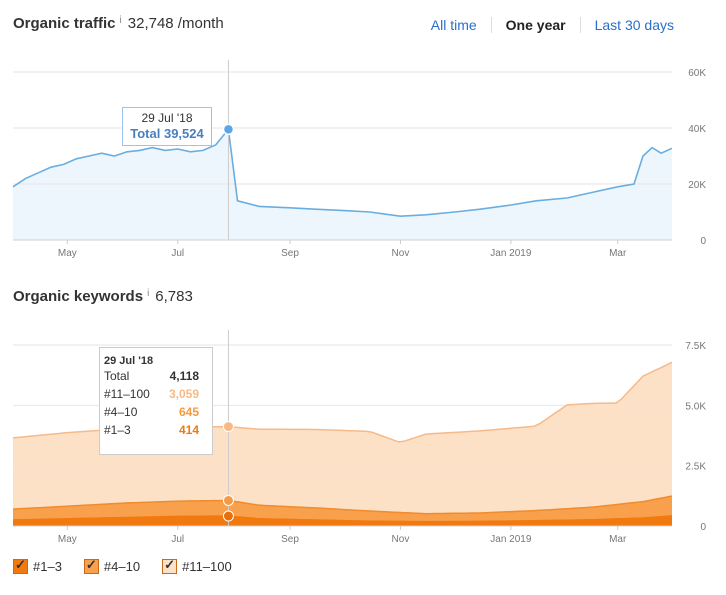 This screenshot has height=595, width=726. Describe the element at coordinates (453, 25) in the screenshot. I see `tab-all-time: All time` at that location.